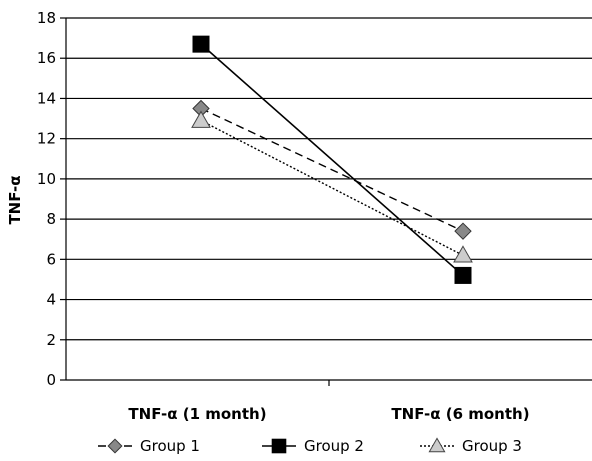 The height and width of the screenshot is (461, 592). Describe the element at coordinates (492, 446) in the screenshot. I see `legend-label: Group 3` at that location.